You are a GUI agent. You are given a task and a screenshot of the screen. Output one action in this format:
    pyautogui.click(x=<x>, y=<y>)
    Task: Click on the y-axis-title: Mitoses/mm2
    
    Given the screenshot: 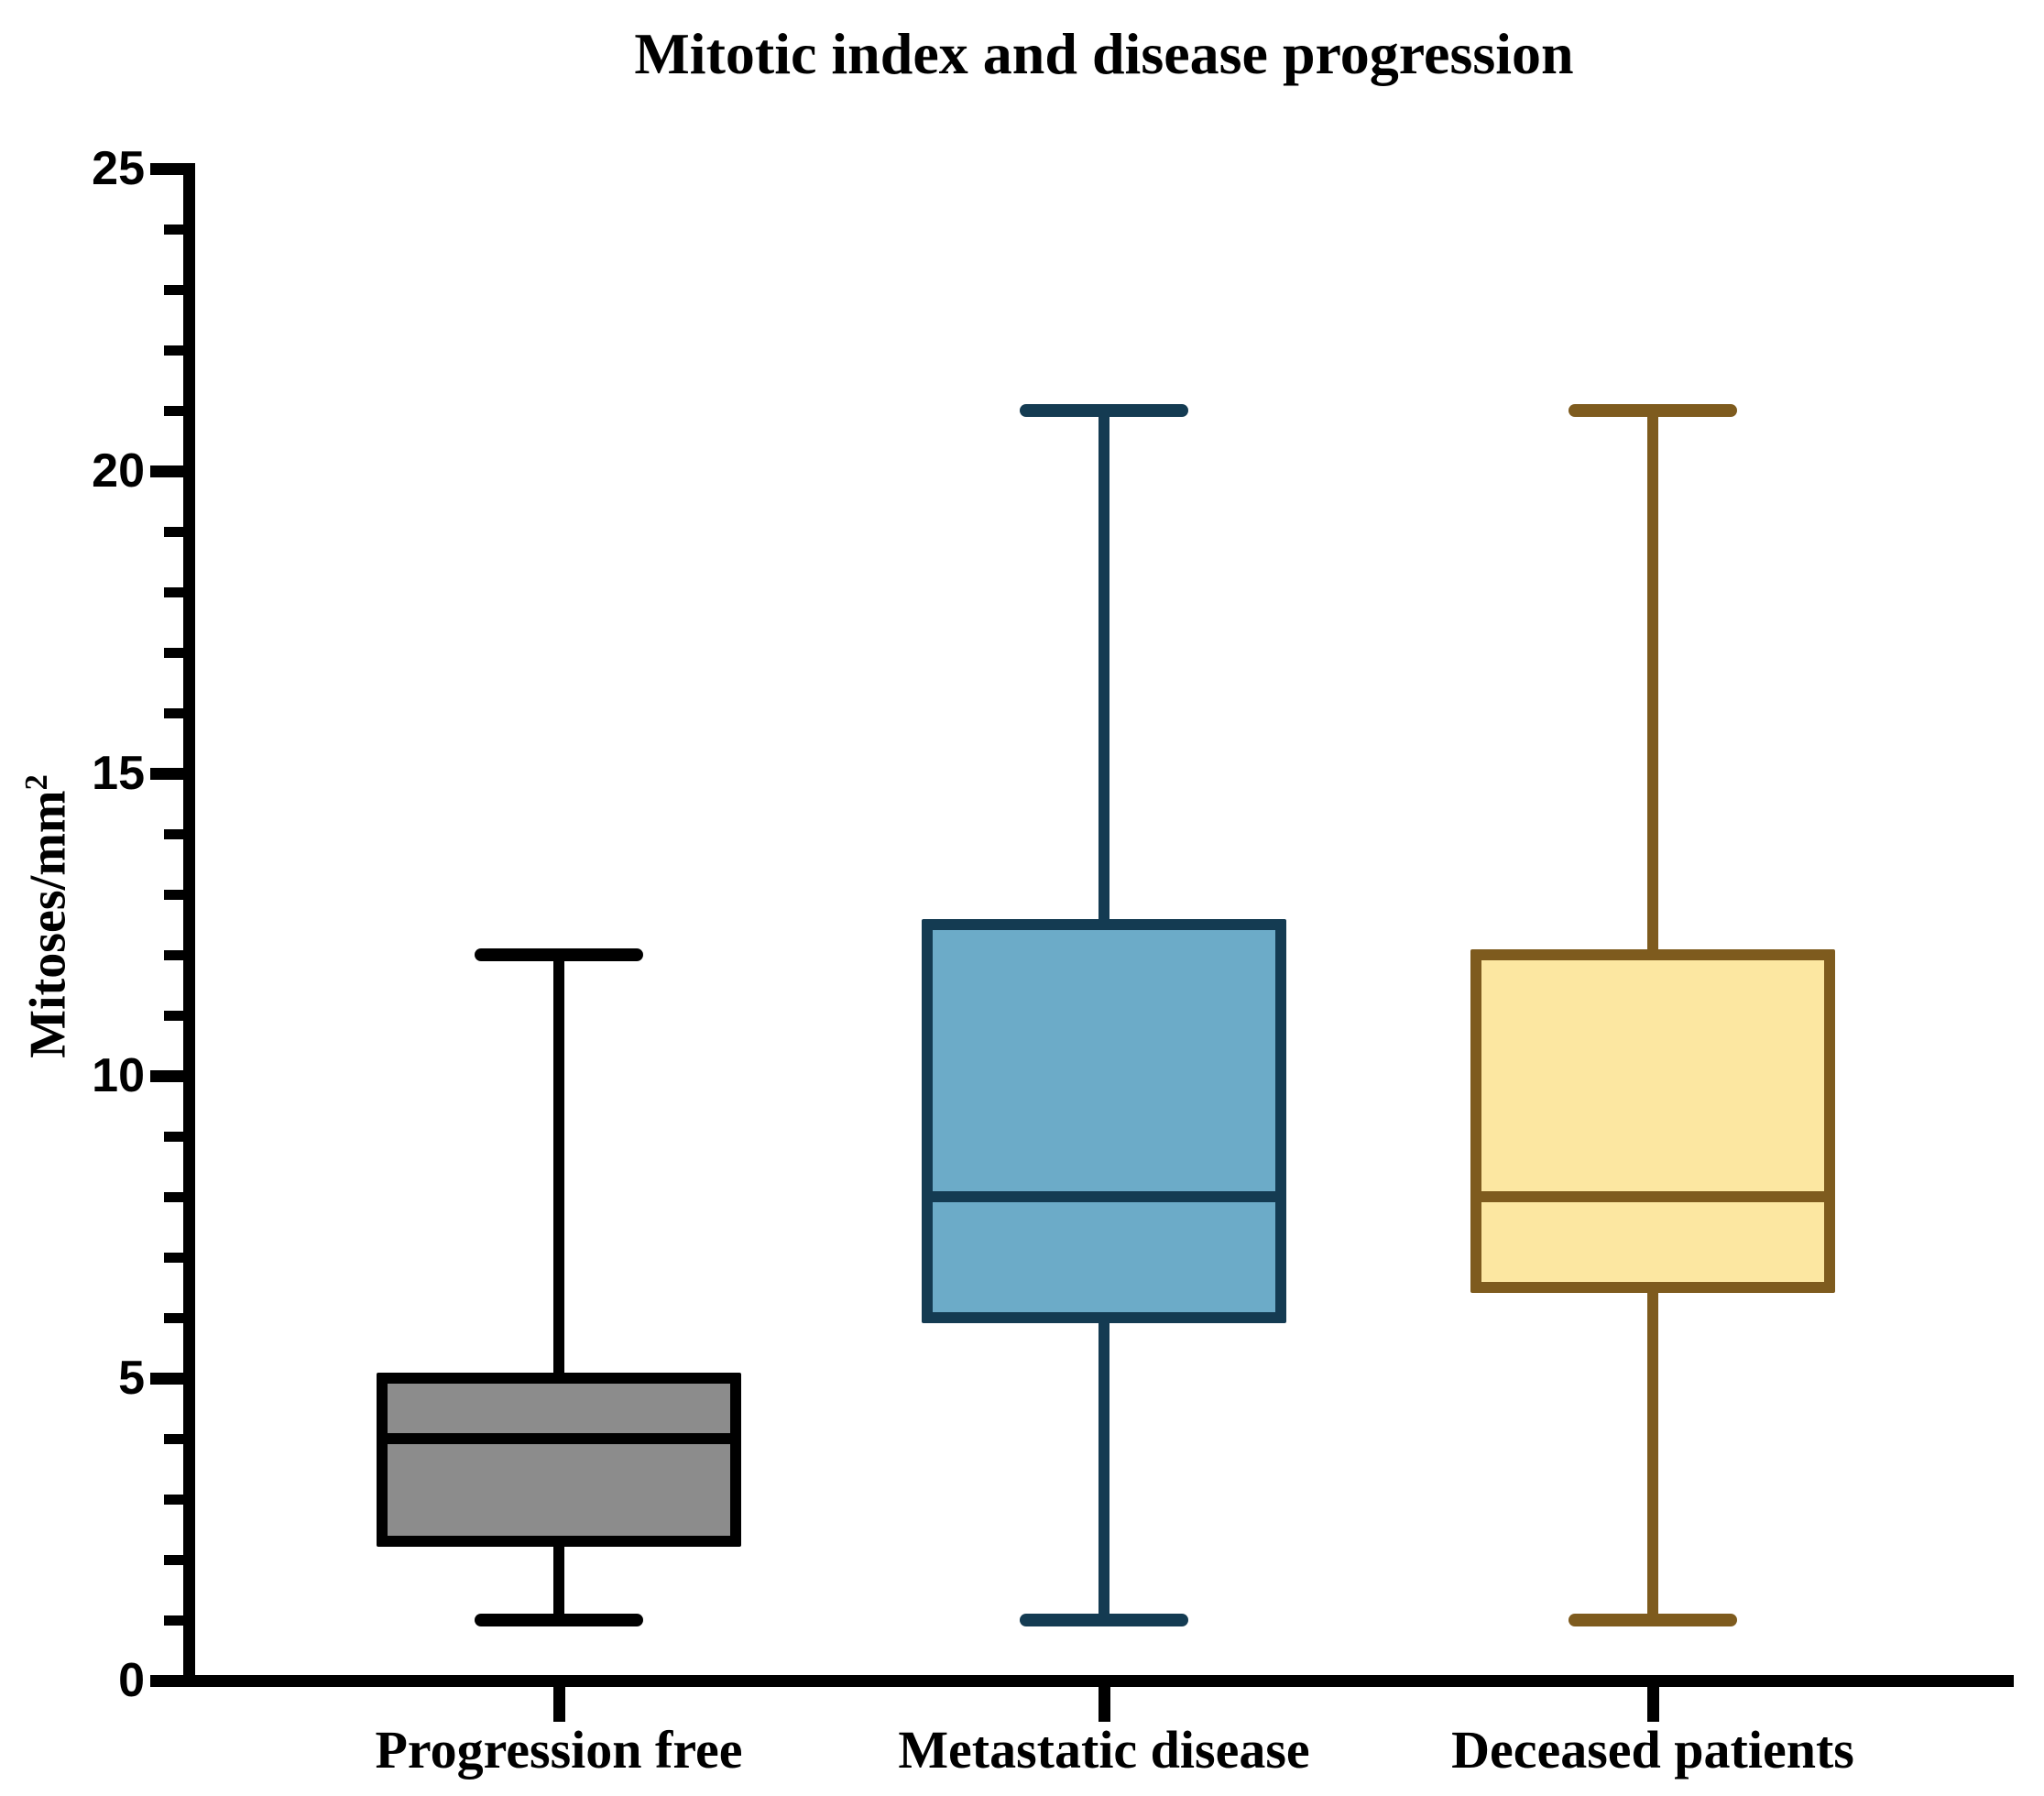 What is the action you would take?
    pyautogui.click(x=53, y=916)
    